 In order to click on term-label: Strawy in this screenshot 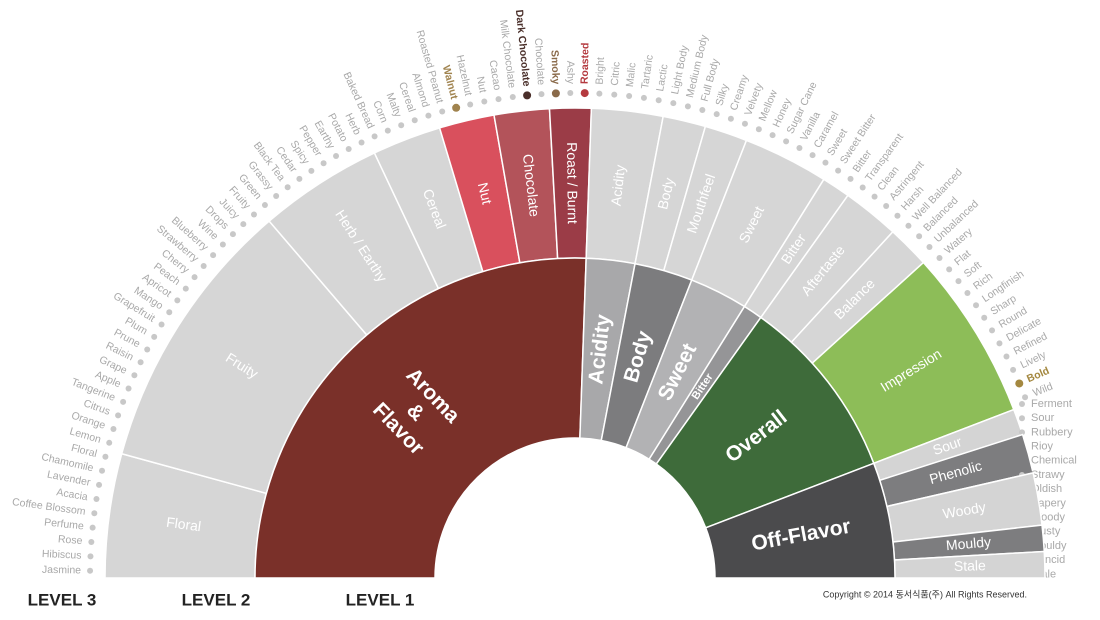, I will do `click(1048, 475)`.